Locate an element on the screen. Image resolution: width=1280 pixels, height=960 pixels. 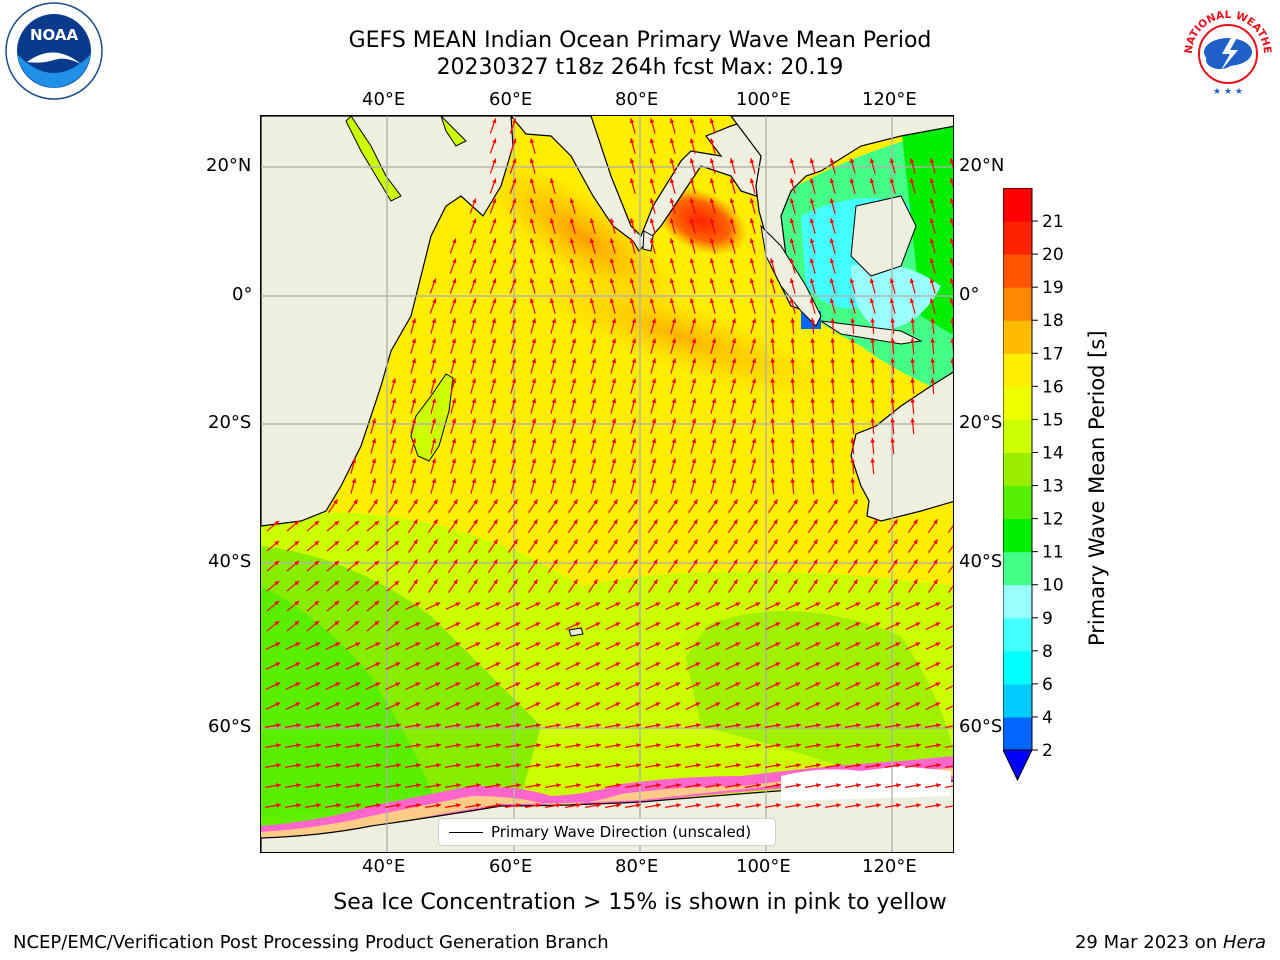
legend-line-sample is located at coordinates (466, 832).